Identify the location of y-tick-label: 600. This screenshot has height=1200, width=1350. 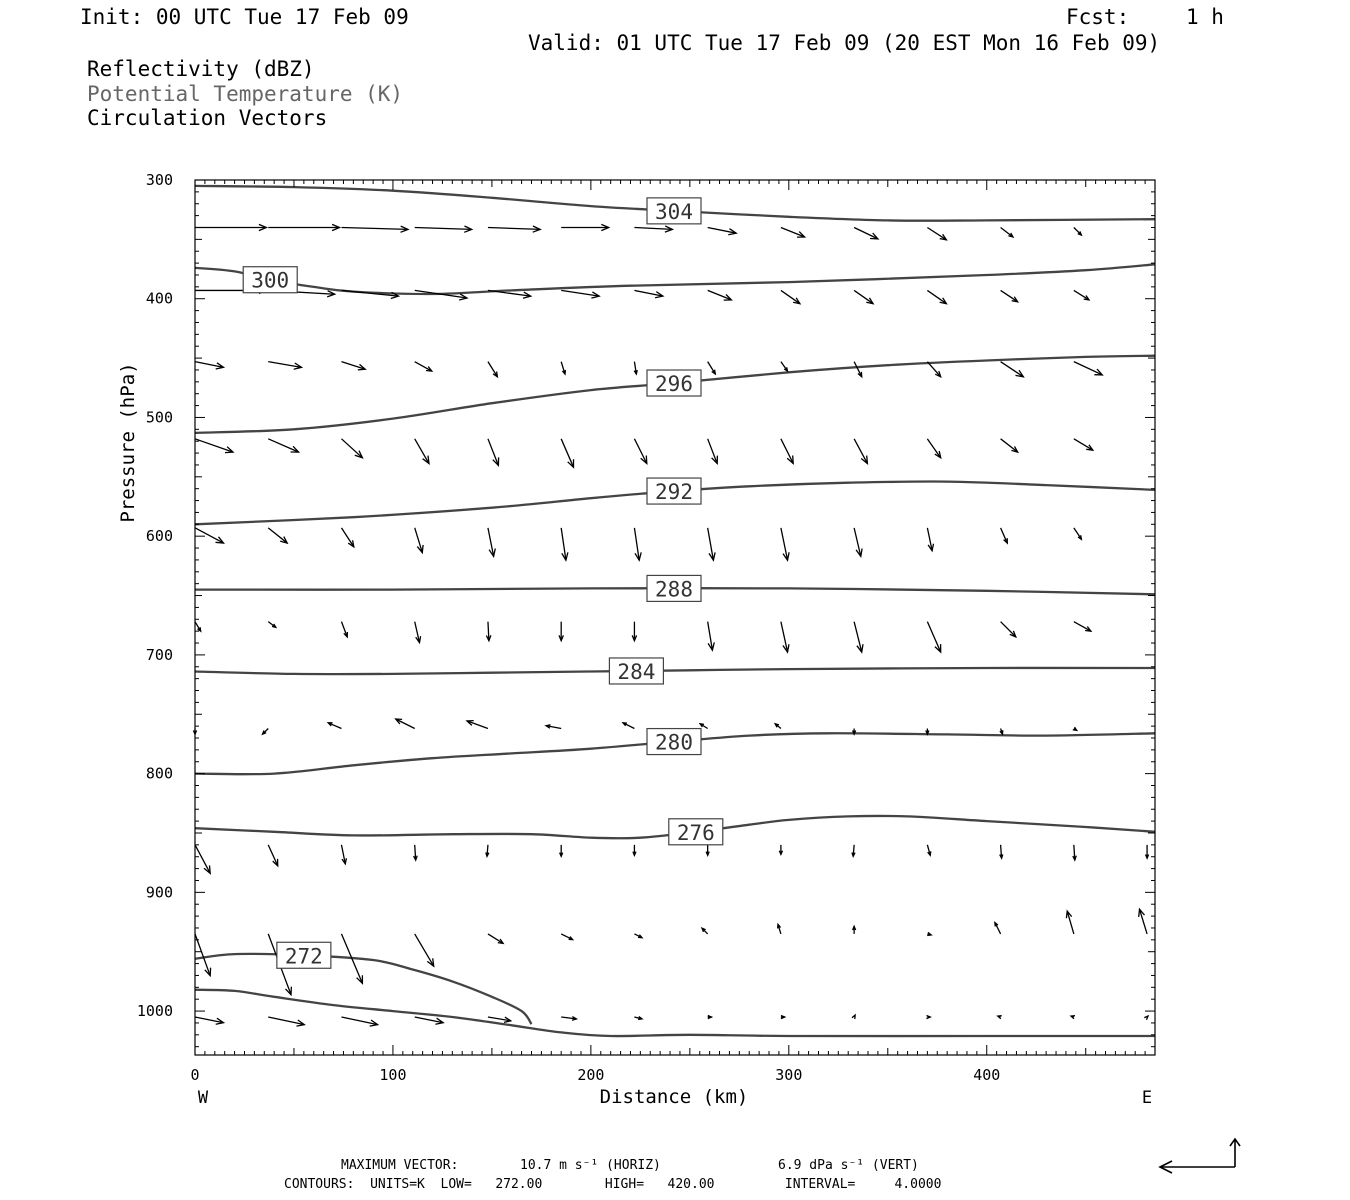
(159, 536).